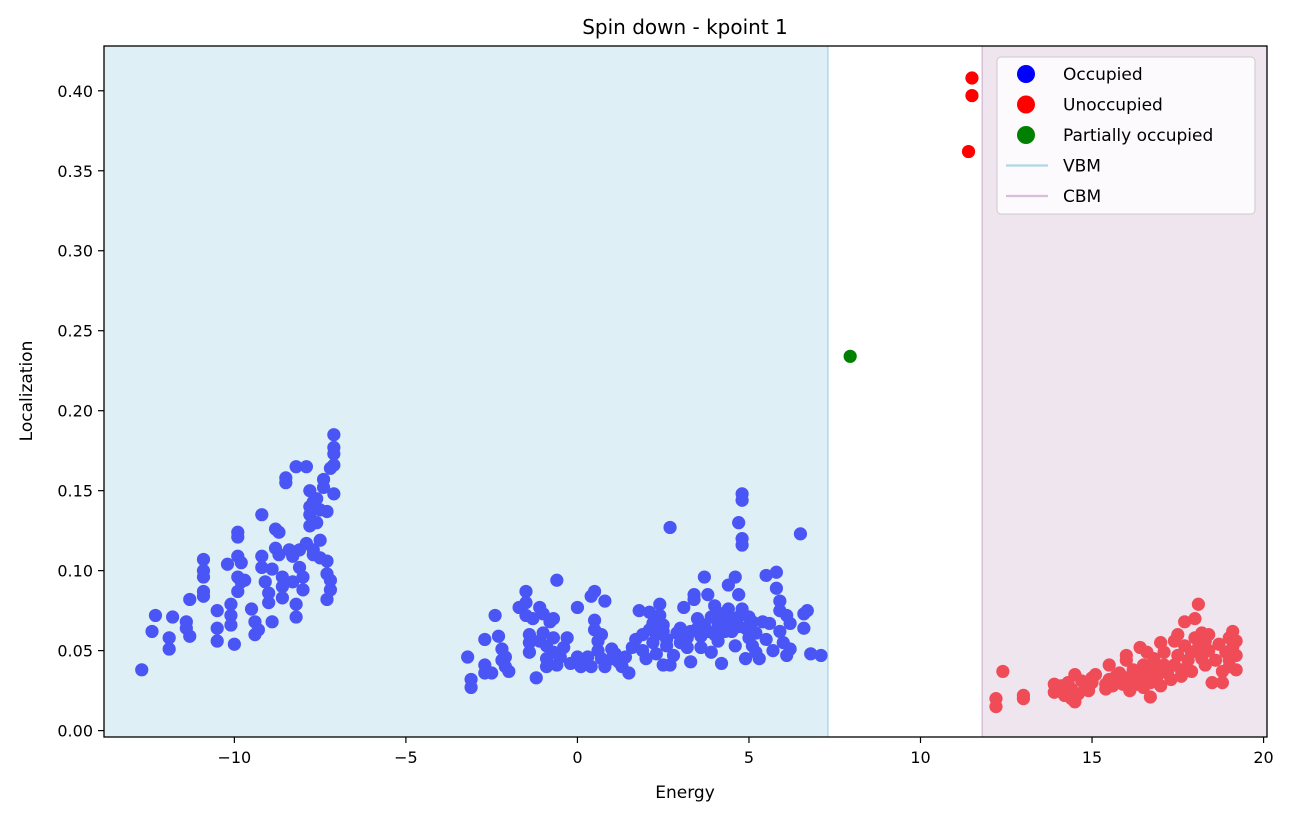 This screenshot has width=1292, height=817. I want to click on y-tick-label: 0.30, so click(75, 251).